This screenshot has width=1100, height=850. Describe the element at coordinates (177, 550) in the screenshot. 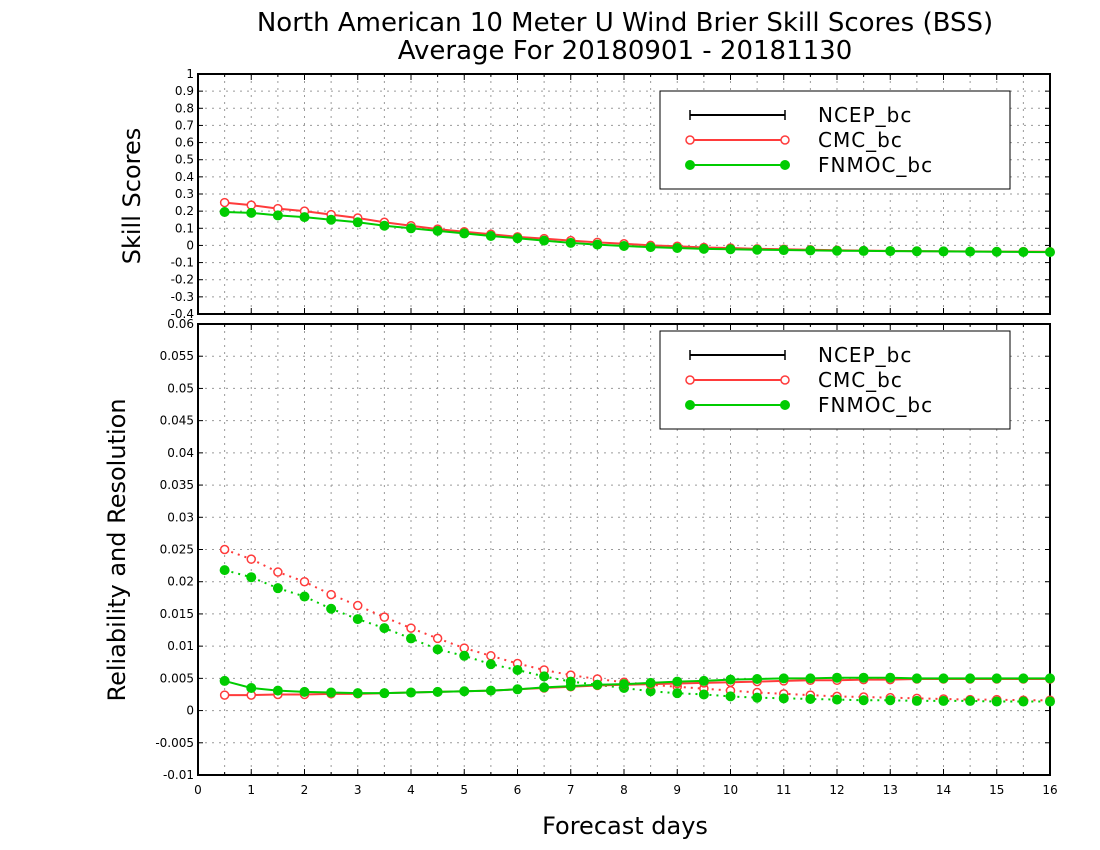

I see `y-tick-label: 0.025` at that location.